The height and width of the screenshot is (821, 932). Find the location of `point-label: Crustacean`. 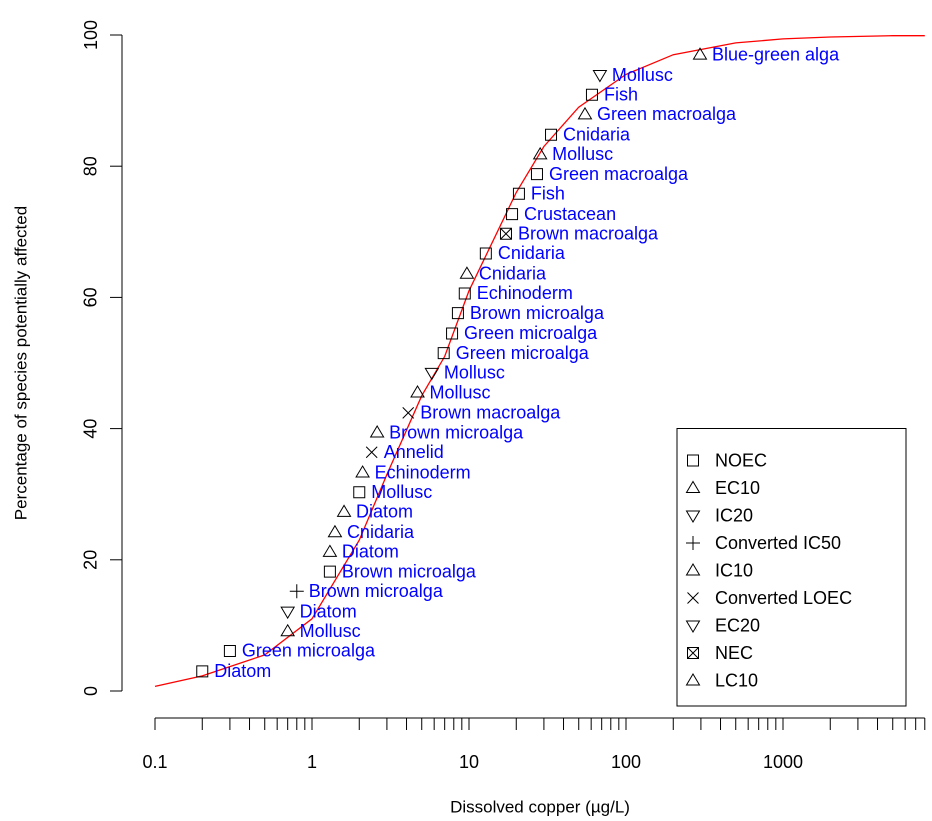

point-label: Crustacean is located at coordinates (570, 214).